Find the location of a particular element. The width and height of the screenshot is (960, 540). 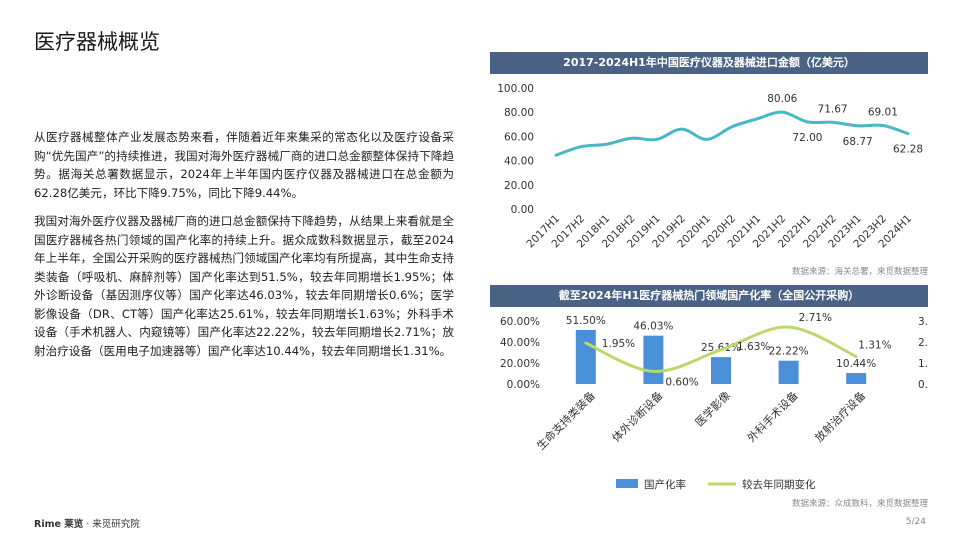

category-label: 医学影像 is located at coordinates (712, 408).